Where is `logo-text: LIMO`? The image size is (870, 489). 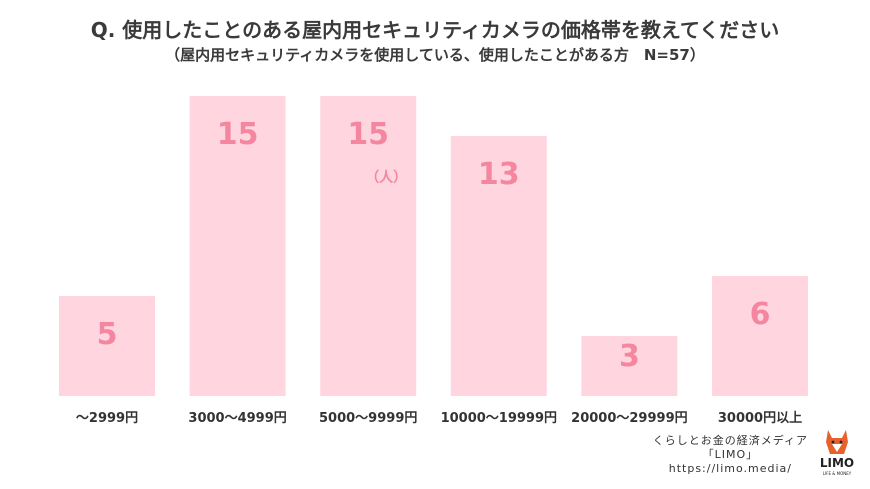
logo-text: LIMO is located at coordinates (837, 463).